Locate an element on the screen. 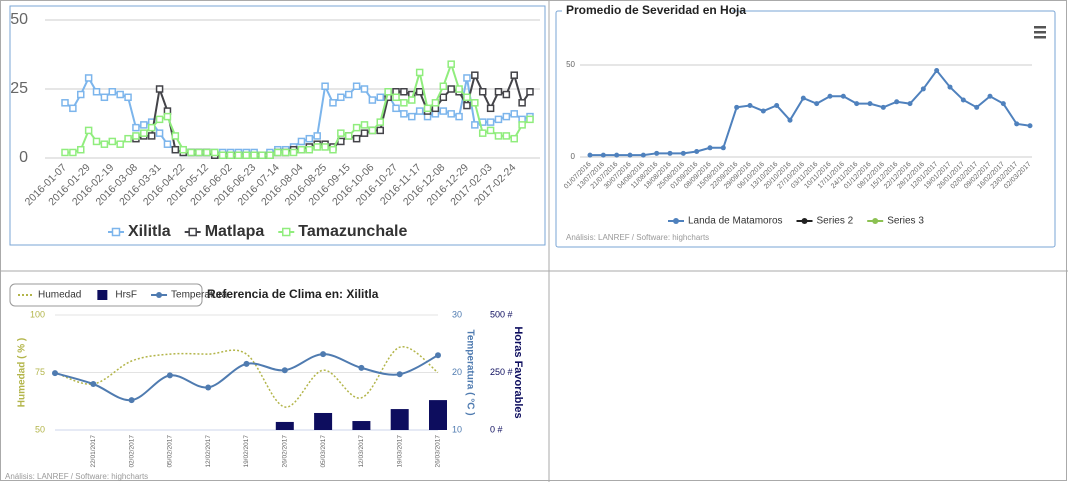 This screenshot has height=482, width=1068. legend-label: Matlapa is located at coordinates (235, 231).